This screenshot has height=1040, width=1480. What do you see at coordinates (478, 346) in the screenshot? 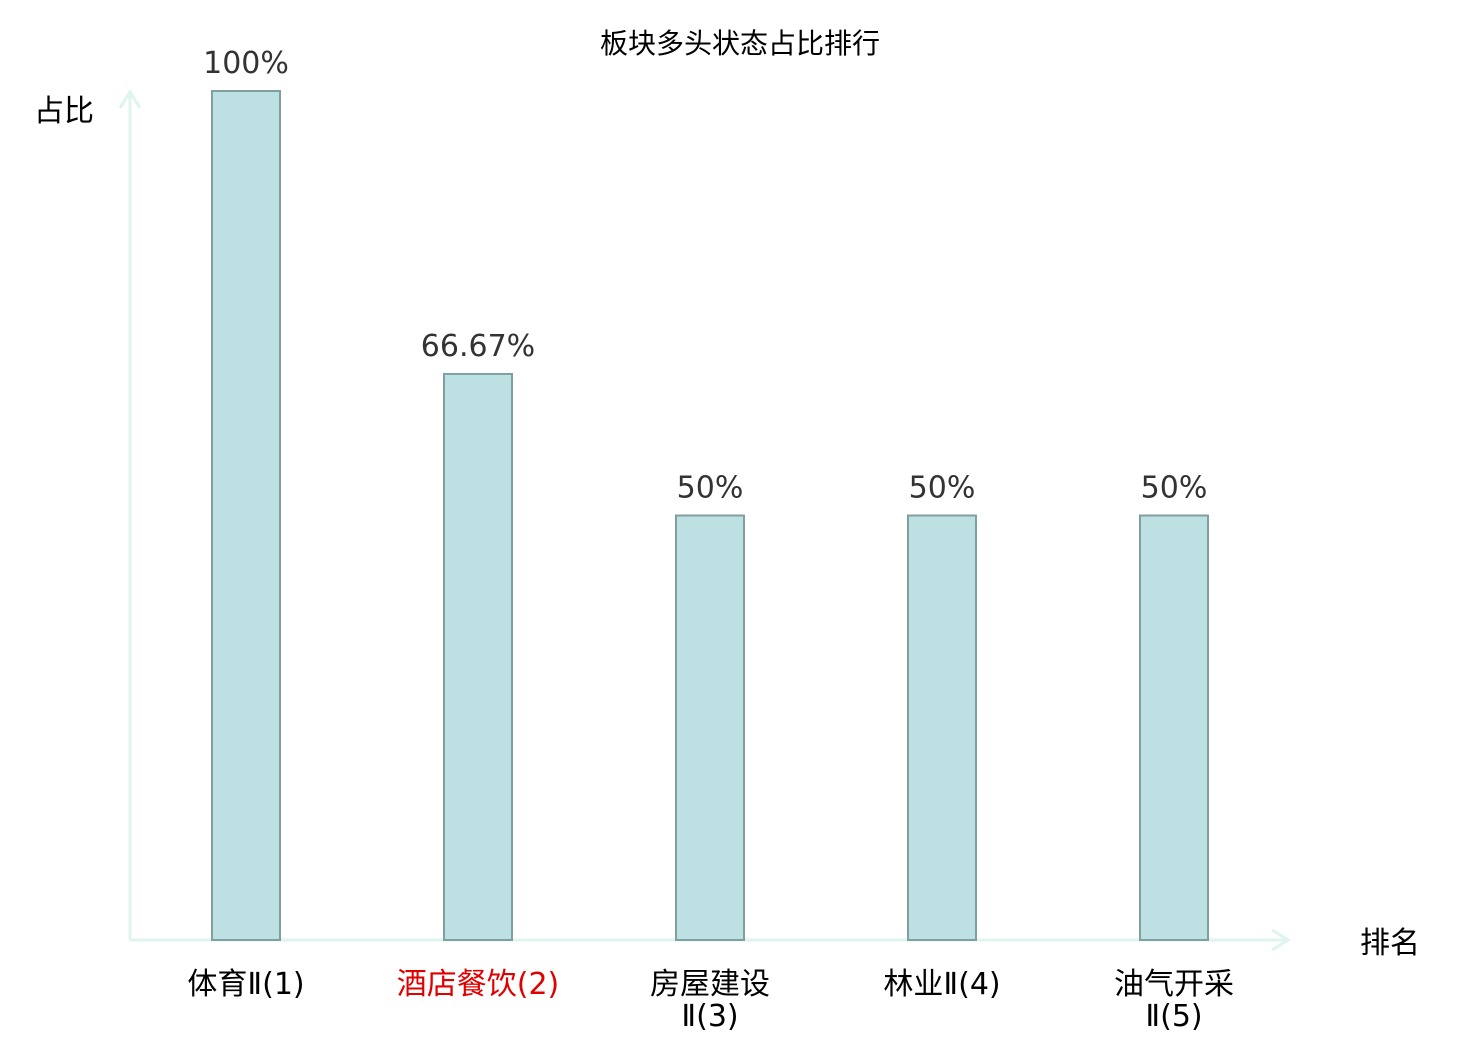
I see `value-label: 66.67%` at bounding box center [478, 346].